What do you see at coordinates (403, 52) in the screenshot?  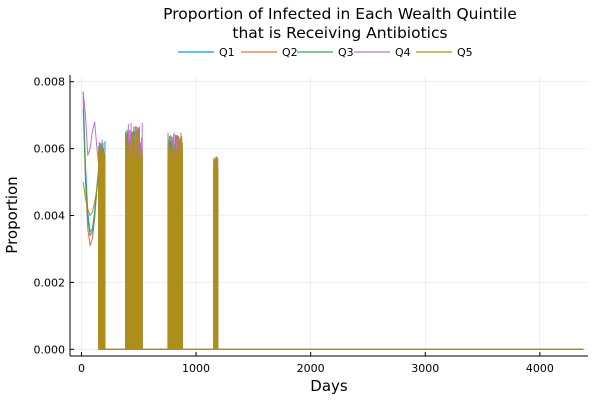 I see `legend-label-q4: Q4` at bounding box center [403, 52].